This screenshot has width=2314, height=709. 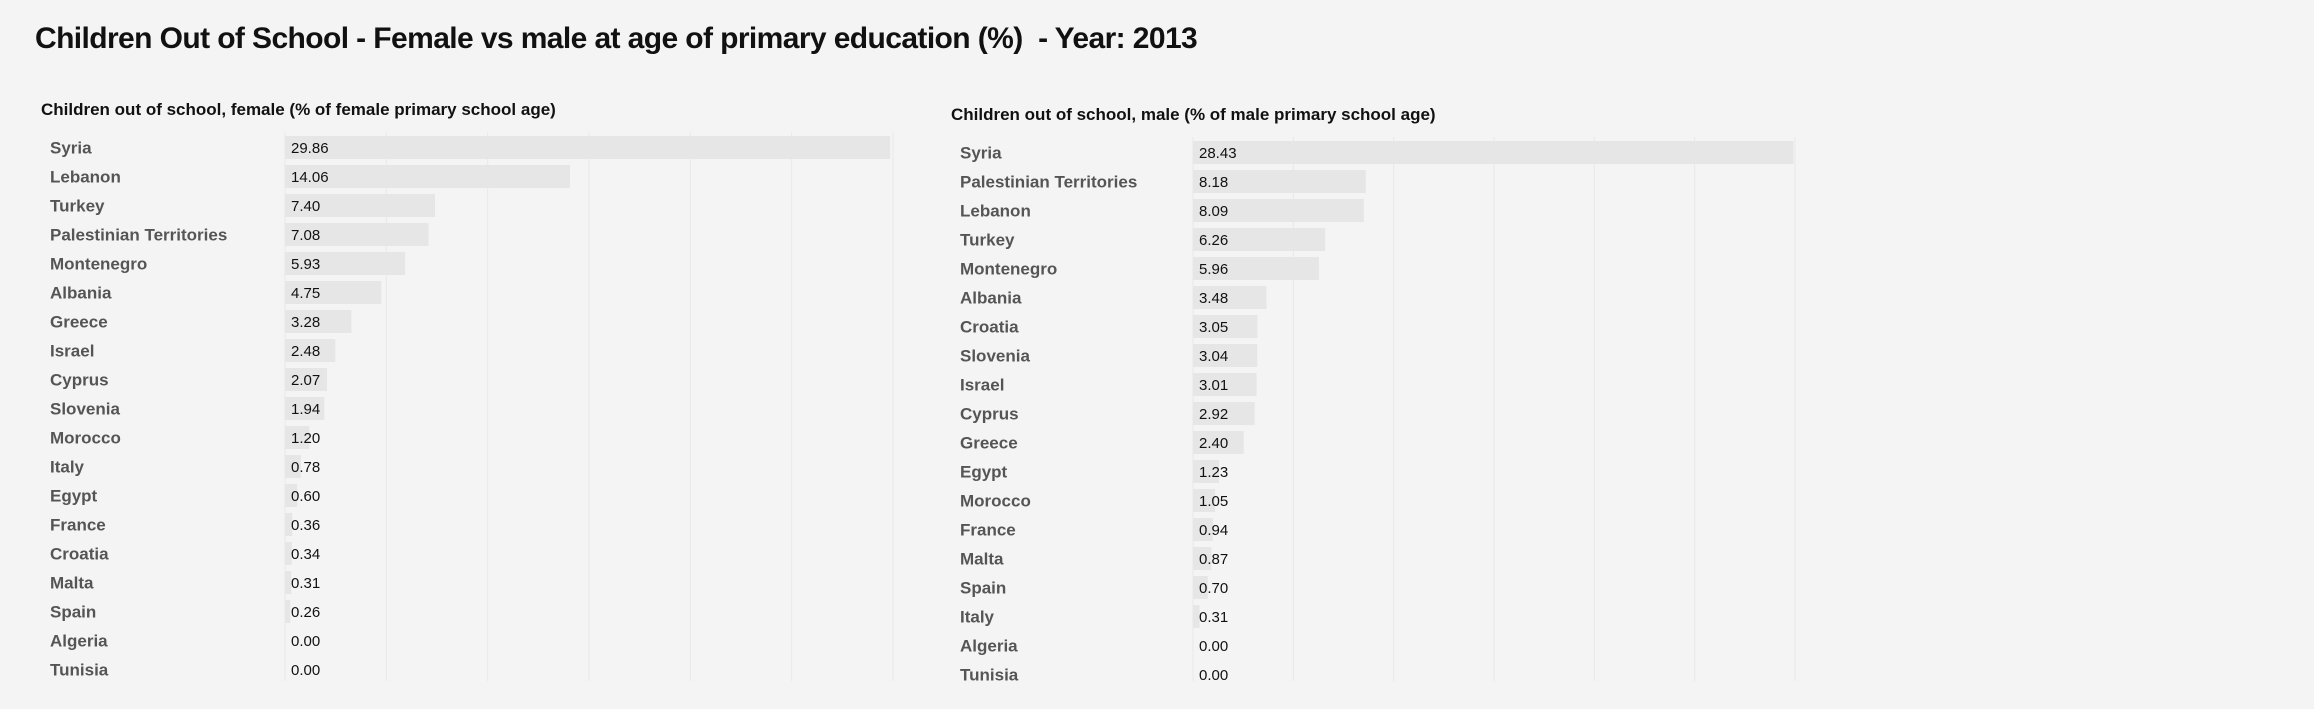 What do you see at coordinates (305, 293) in the screenshot?
I see `female-value-label: 4.75` at bounding box center [305, 293].